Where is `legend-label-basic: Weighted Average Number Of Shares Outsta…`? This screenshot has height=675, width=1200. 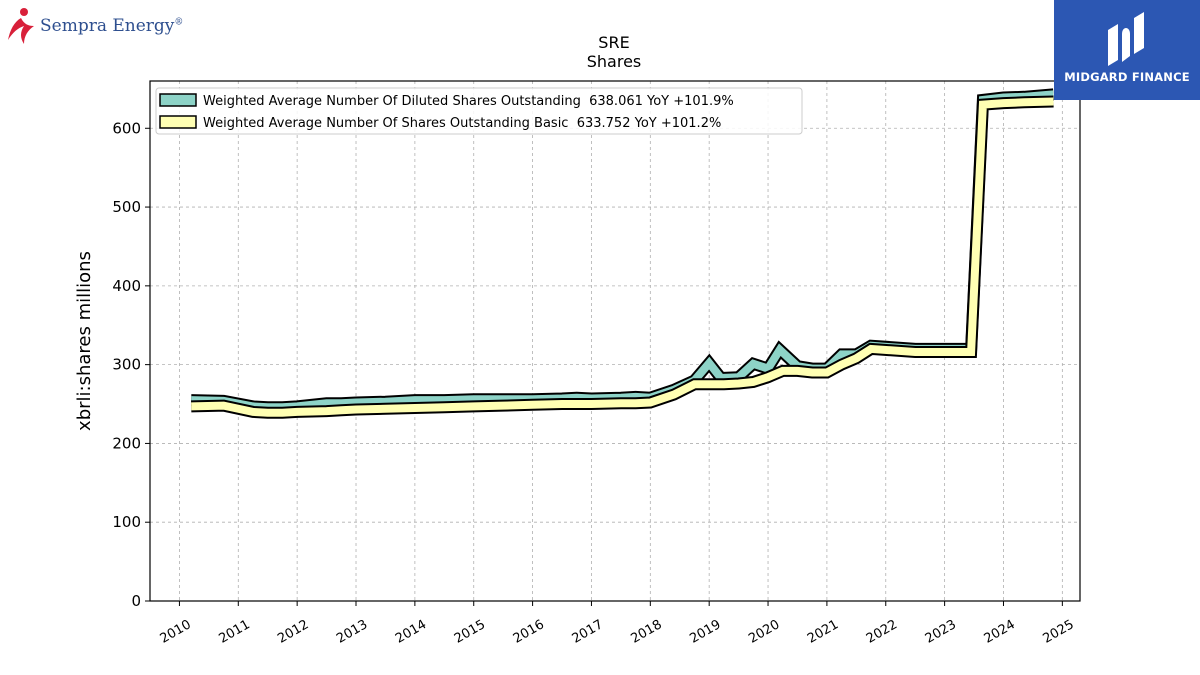
legend-label-basic: Weighted Average Number Of Shares Outsta… is located at coordinates (462, 123).